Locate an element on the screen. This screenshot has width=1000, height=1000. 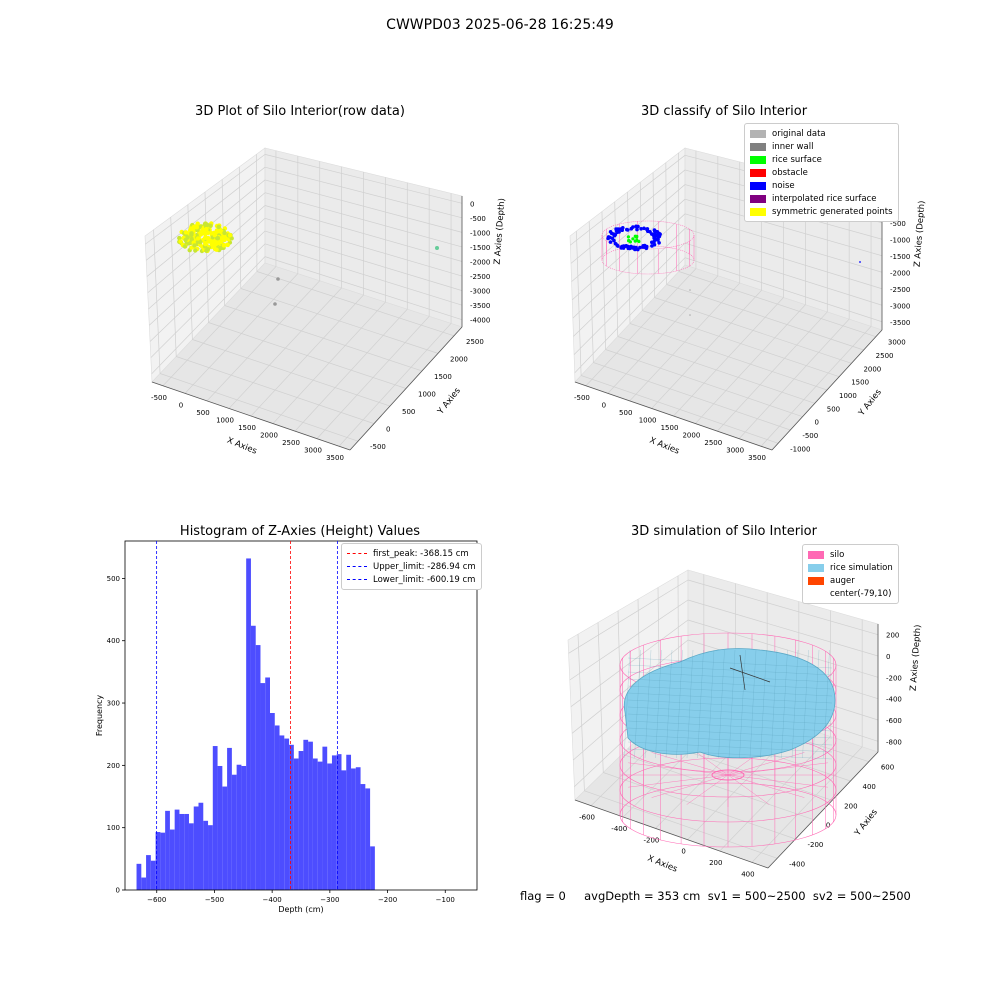
p1-back-left-pane is located at coordinates (205, 265).